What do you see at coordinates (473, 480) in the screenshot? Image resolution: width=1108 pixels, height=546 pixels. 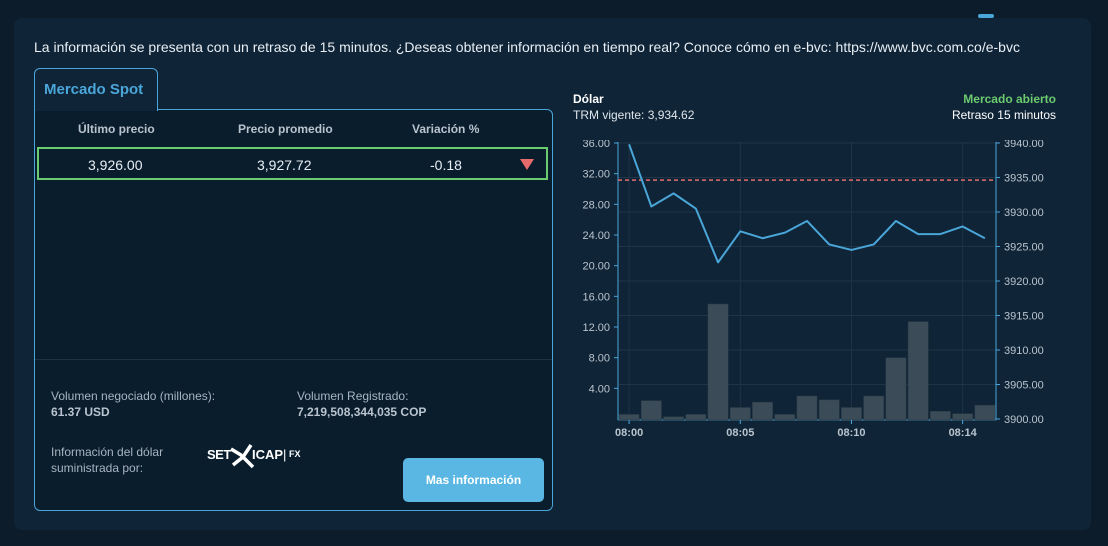 I see `more-info-button: Mas información` at bounding box center [473, 480].